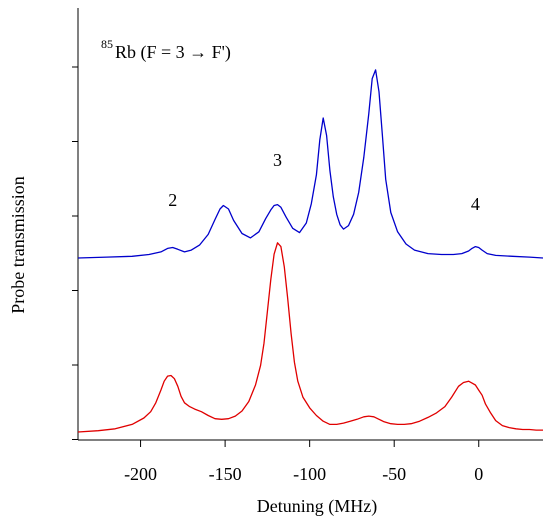  Describe the element at coordinates (478, 474) in the screenshot. I see `x-tick-label: 0` at that location.